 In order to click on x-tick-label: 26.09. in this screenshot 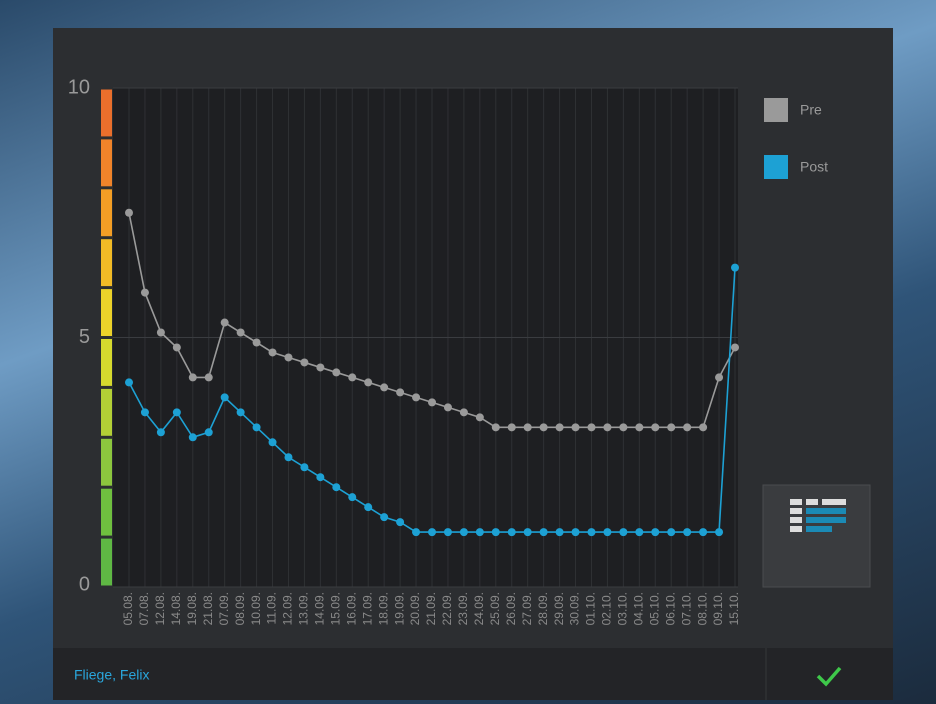, I will do `click(511, 608)`.